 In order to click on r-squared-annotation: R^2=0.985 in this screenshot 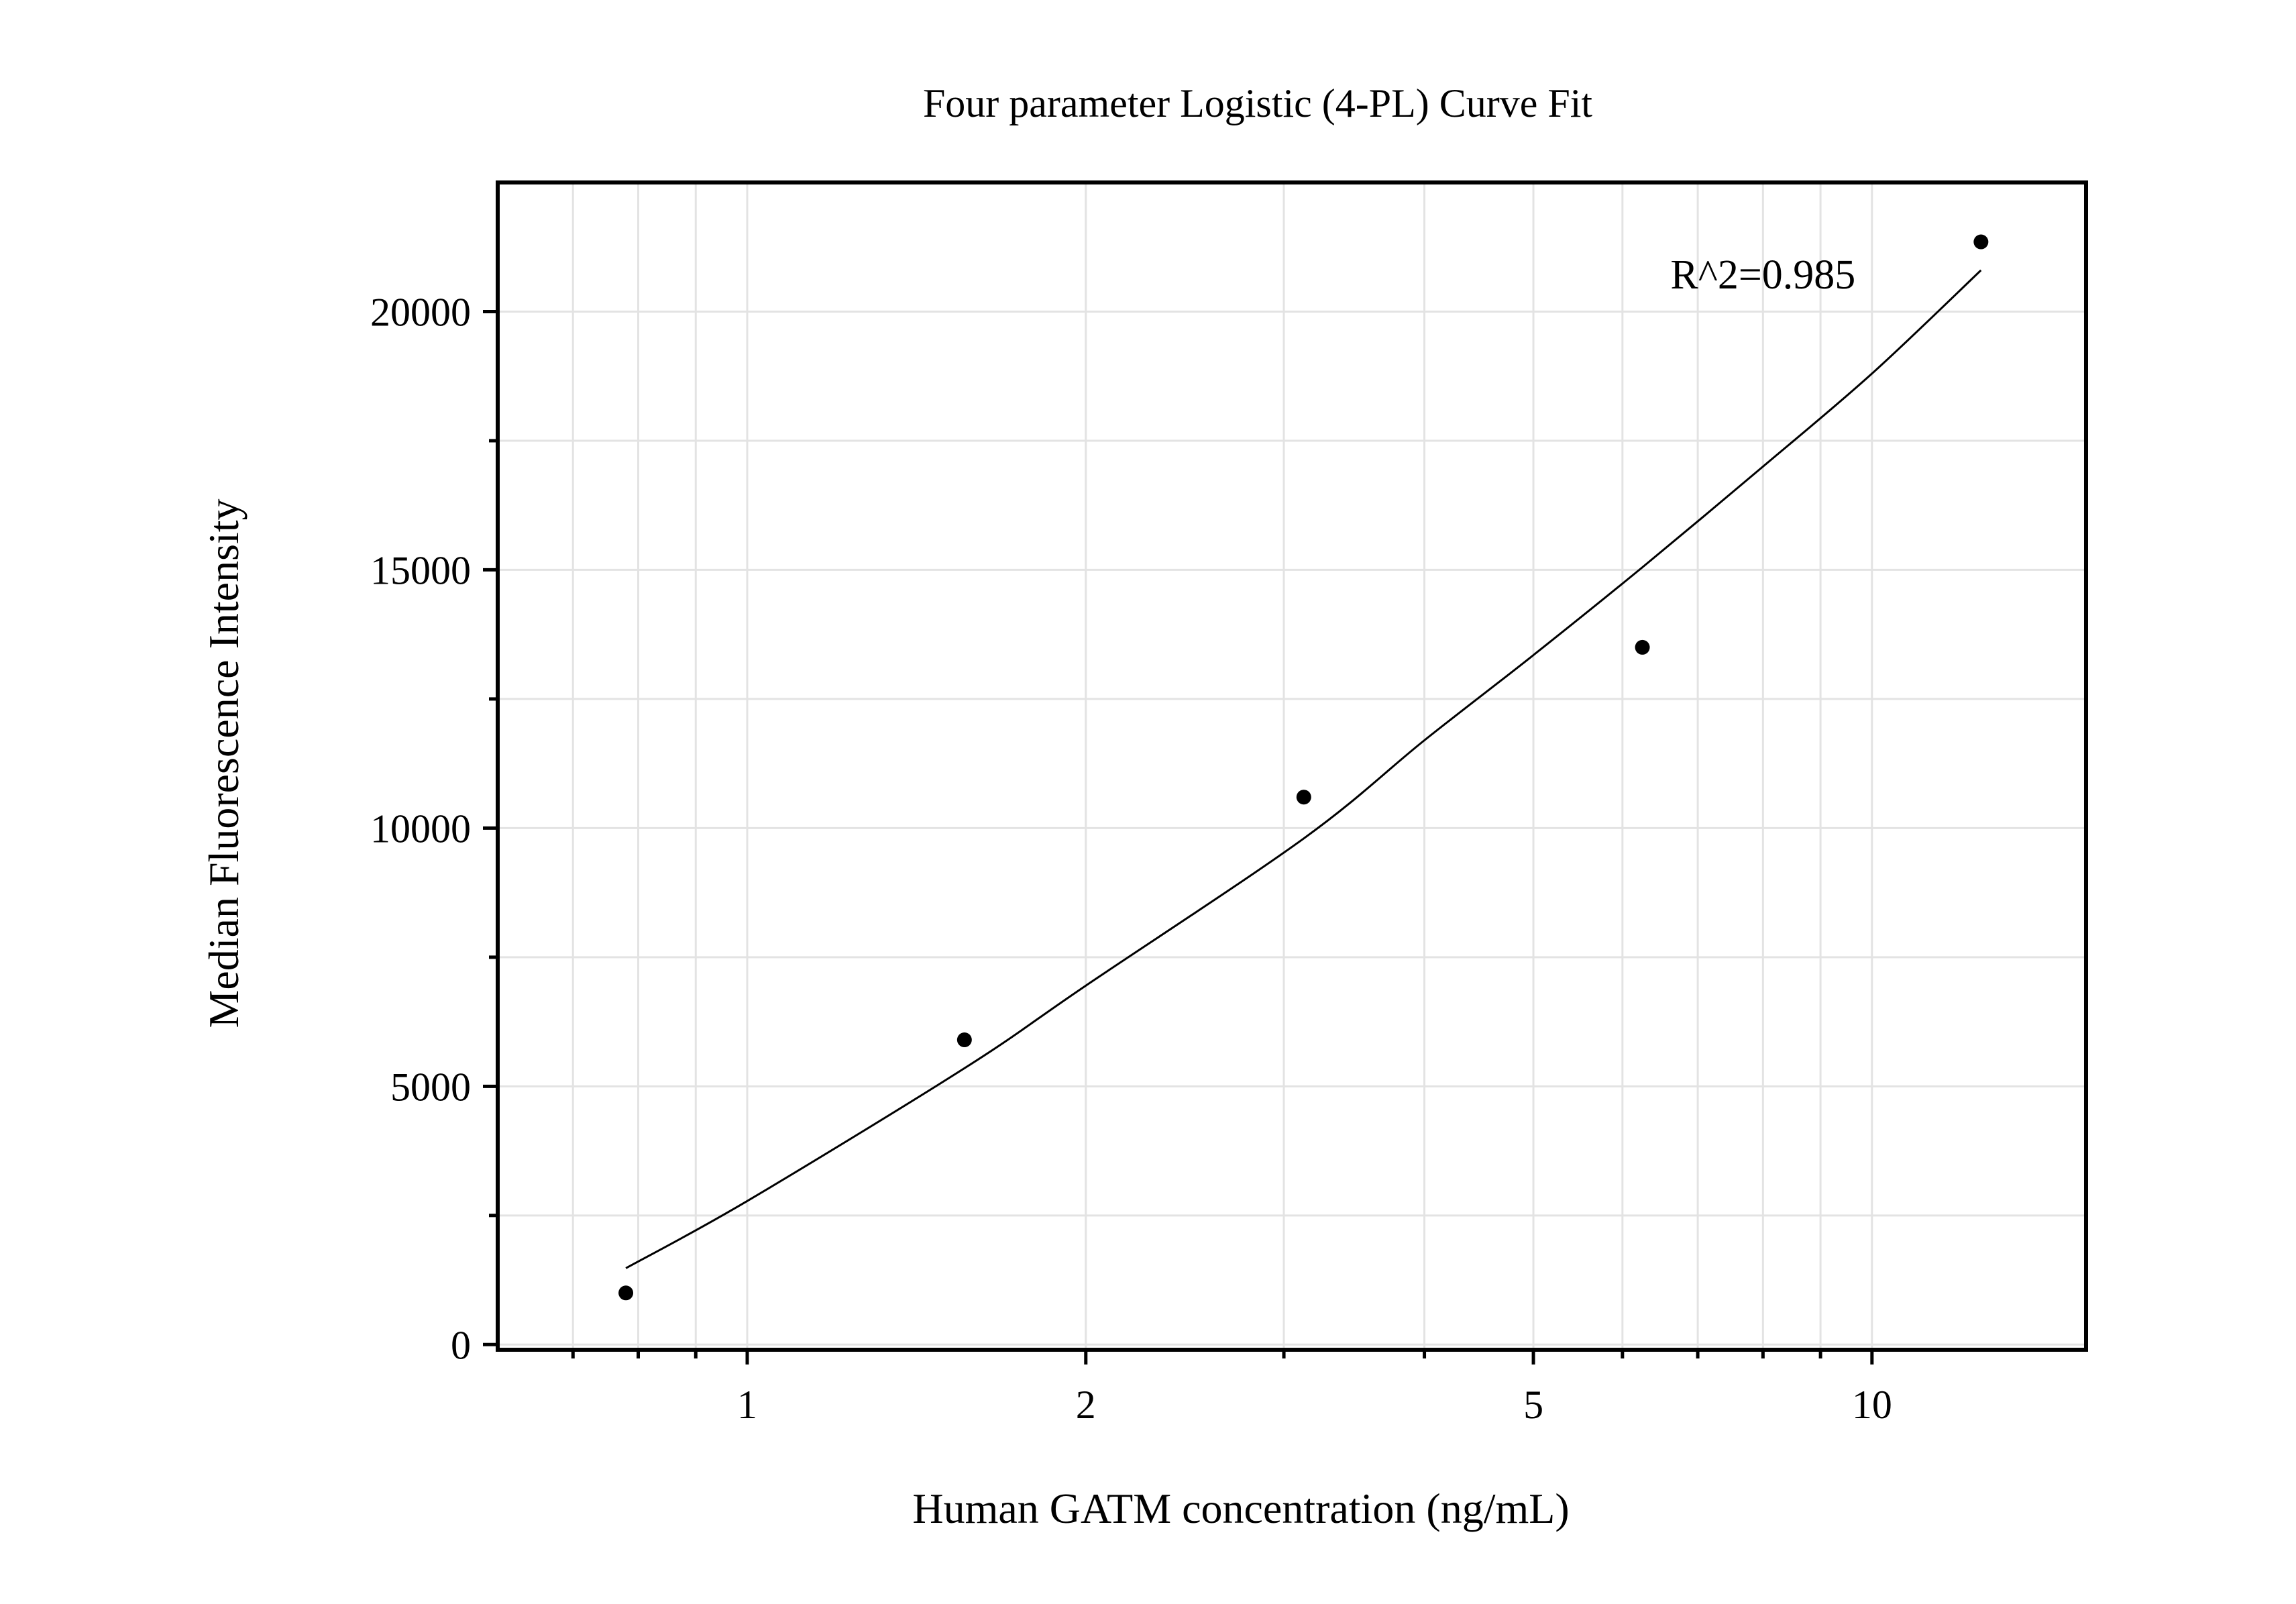, I will do `click(1762, 275)`.